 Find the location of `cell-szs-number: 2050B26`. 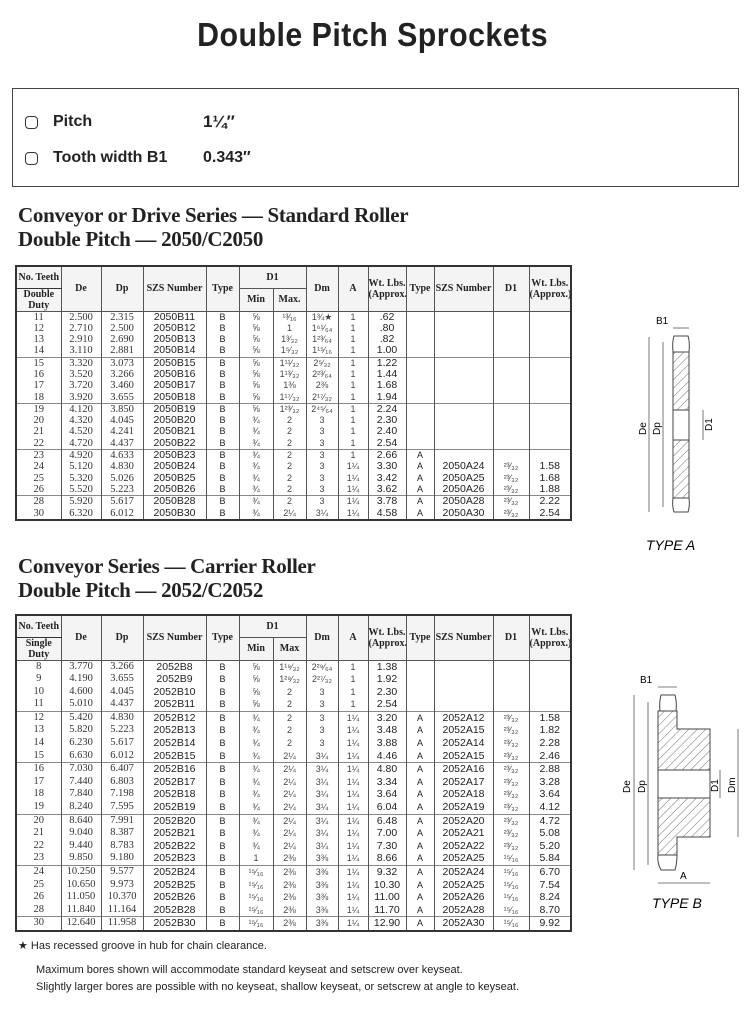

cell-szs-number: 2050B26 is located at coordinates (174, 489).